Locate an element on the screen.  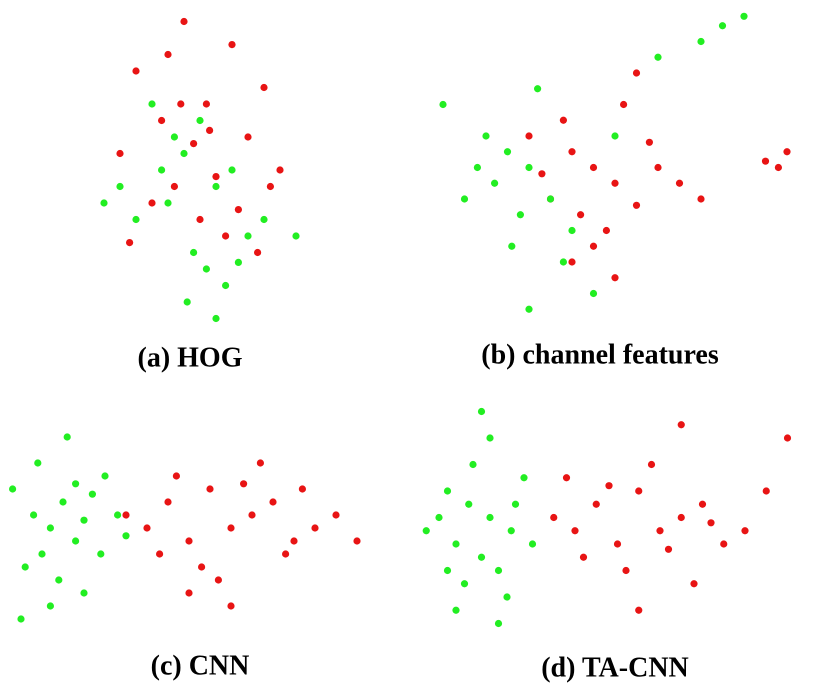
panel-caption: (b) channel features is located at coordinates (600, 354).